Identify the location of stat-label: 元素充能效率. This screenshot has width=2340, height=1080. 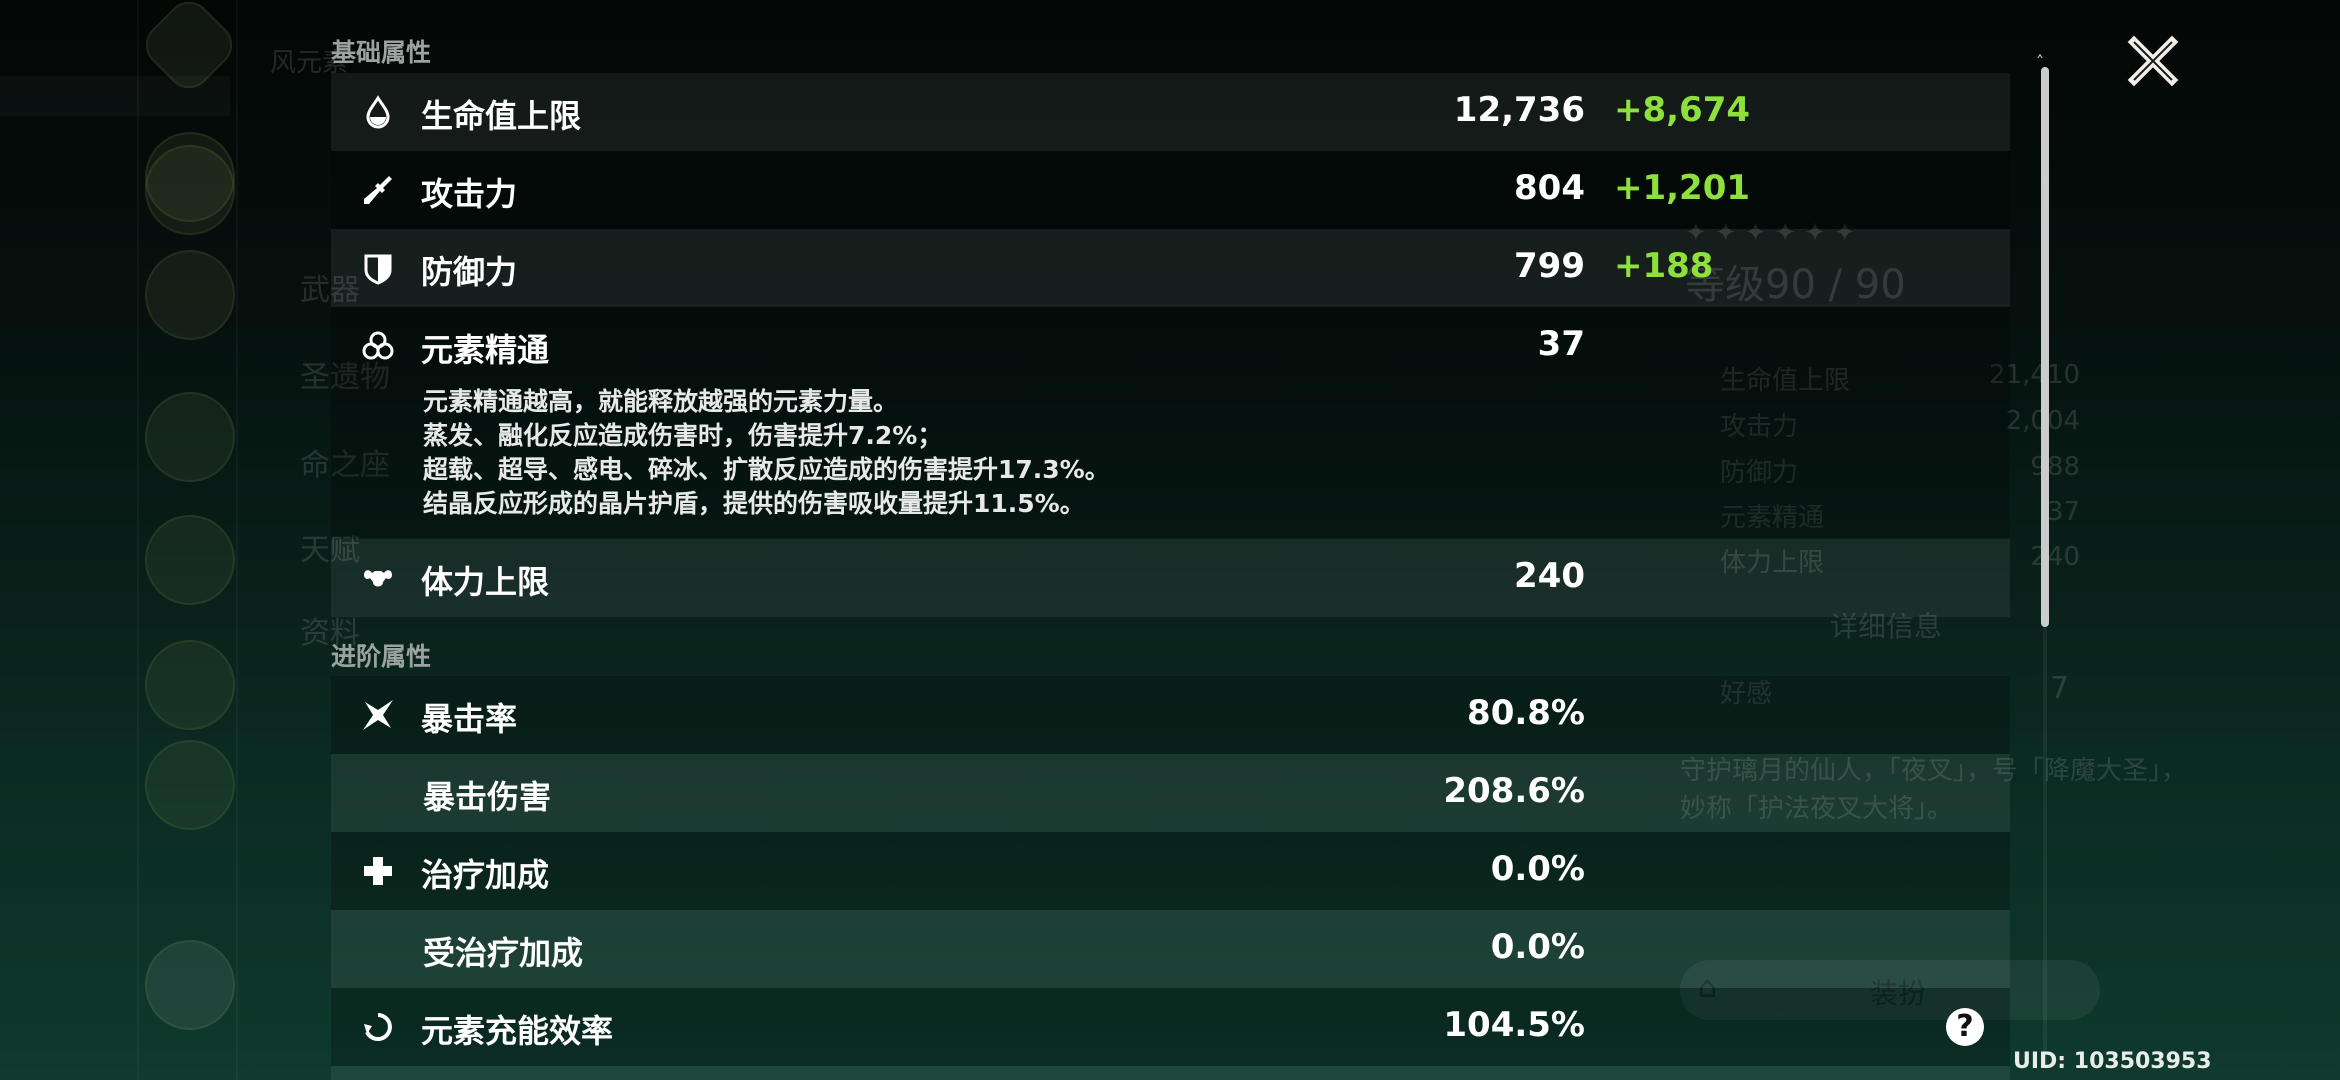
(517, 1031).